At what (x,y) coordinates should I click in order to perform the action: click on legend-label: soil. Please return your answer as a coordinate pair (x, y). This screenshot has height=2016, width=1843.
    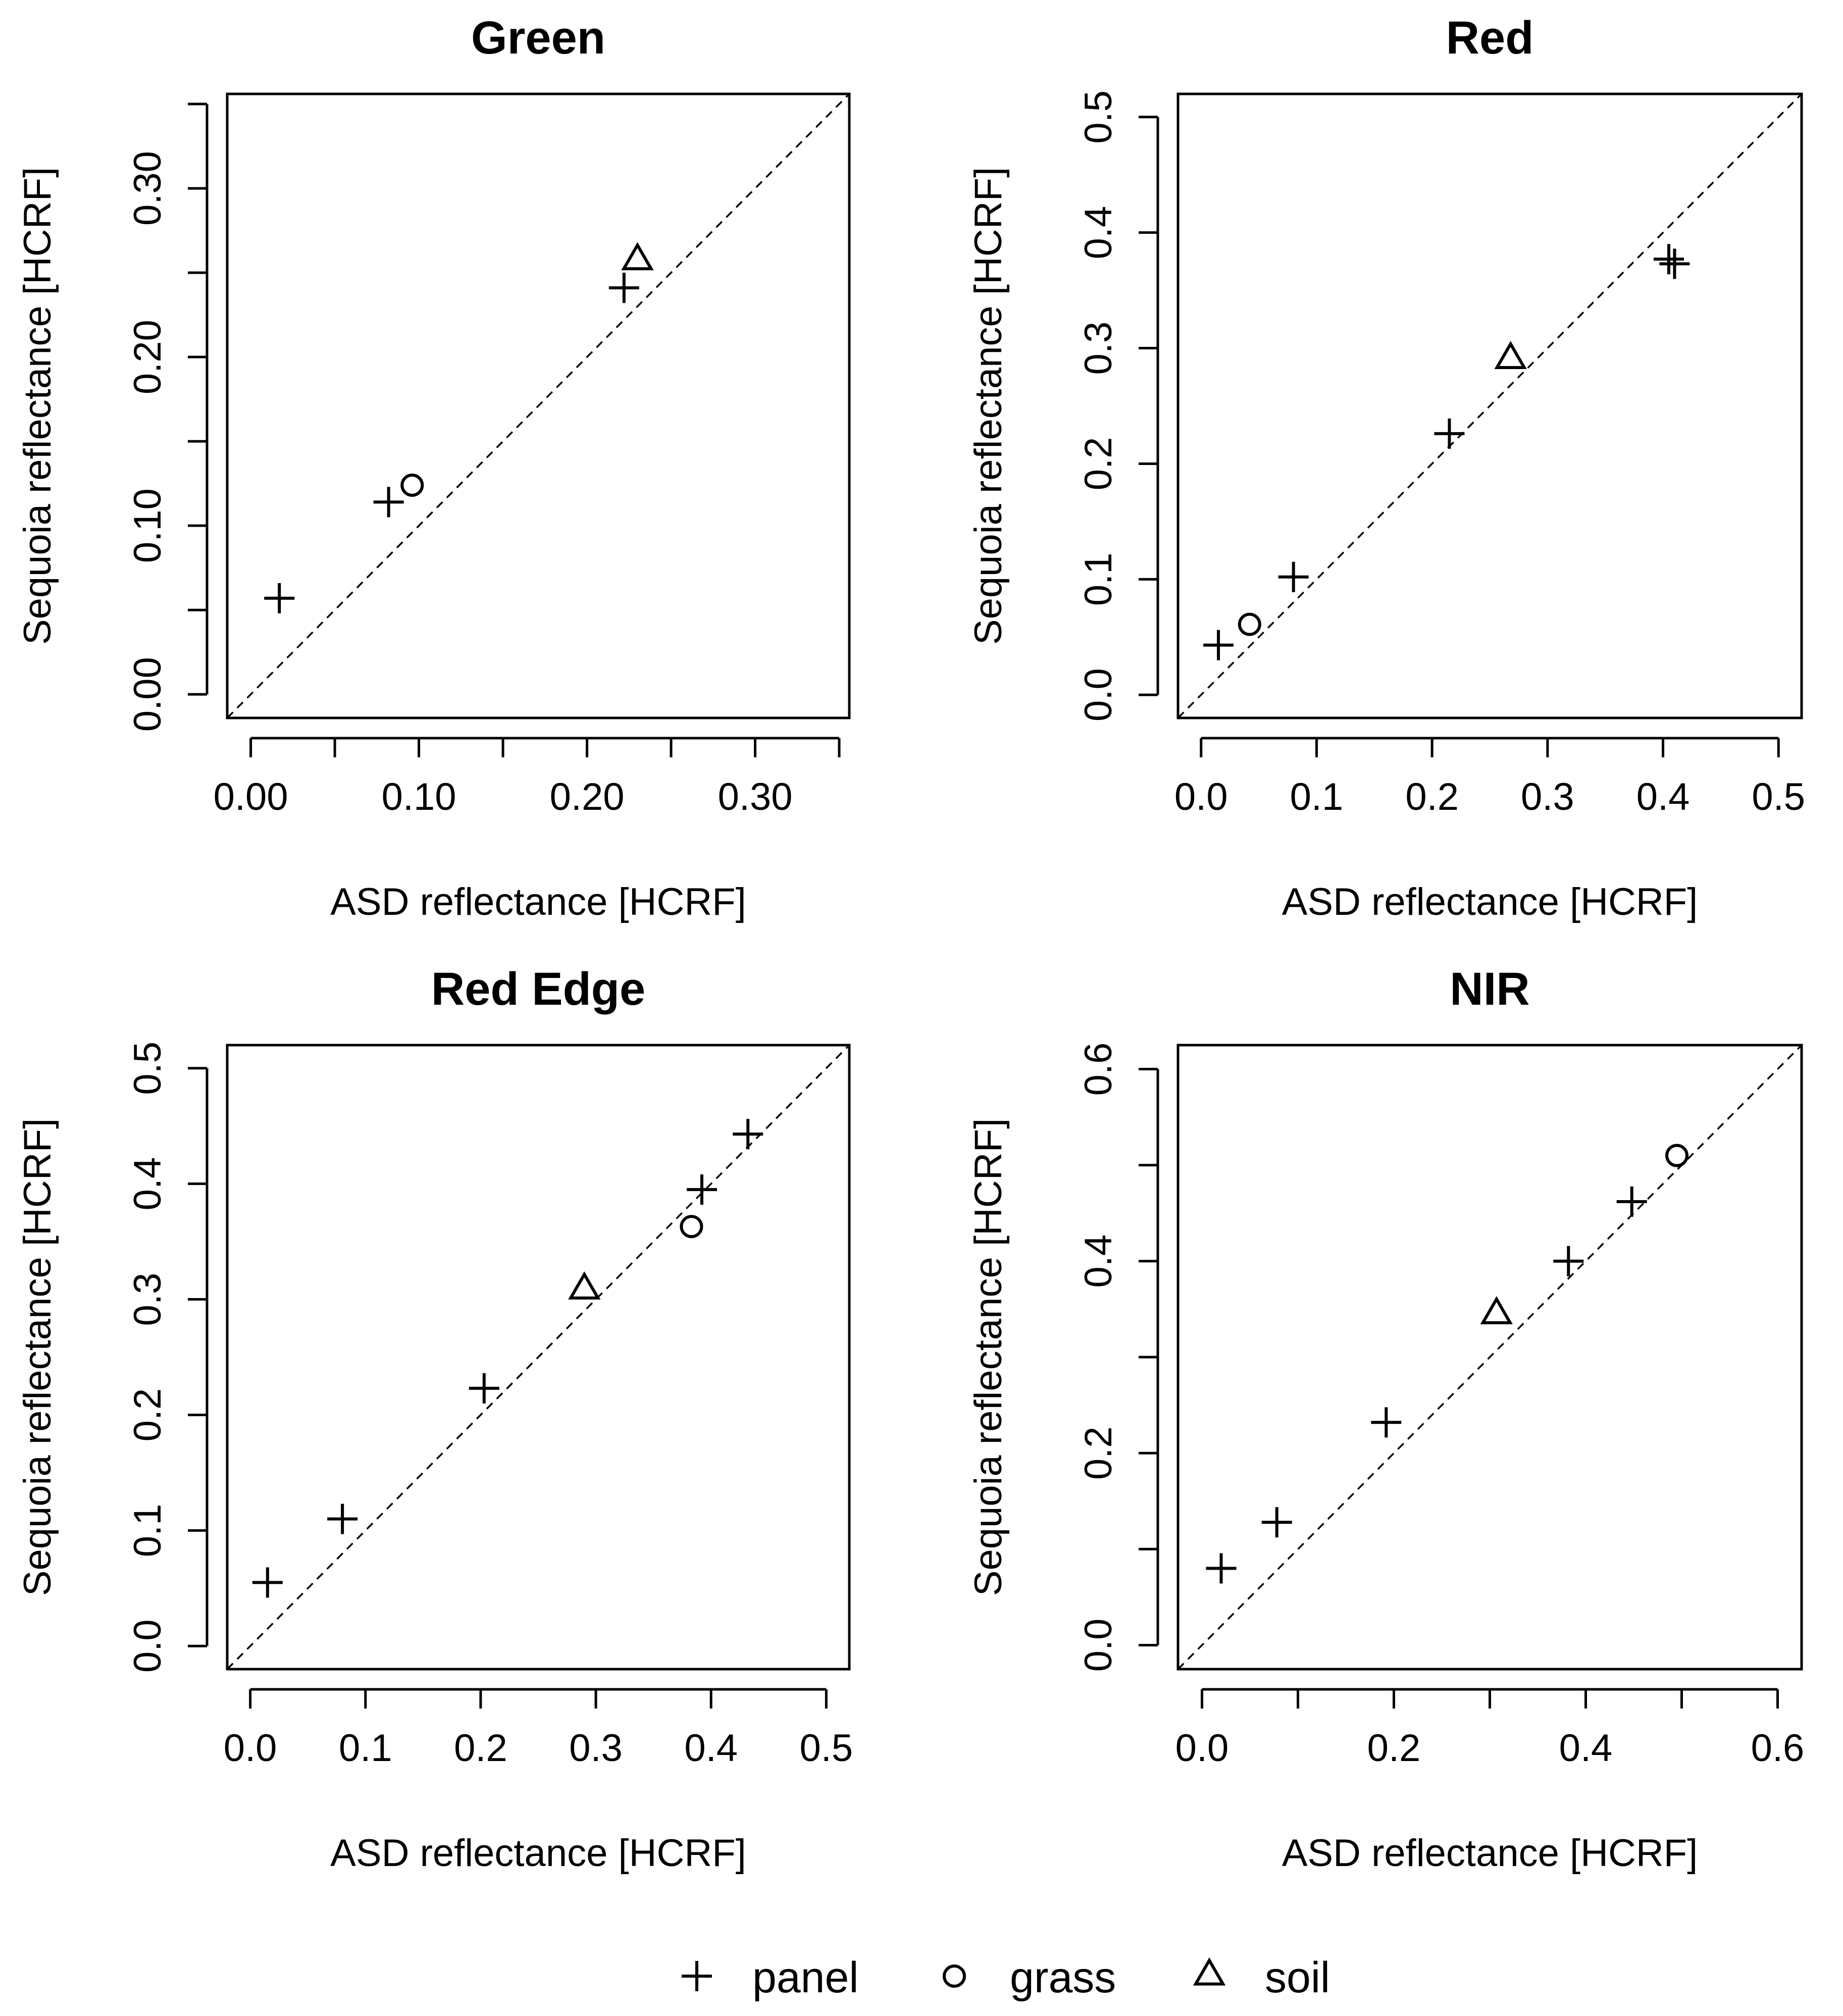
    Looking at the image, I should click on (1298, 1977).